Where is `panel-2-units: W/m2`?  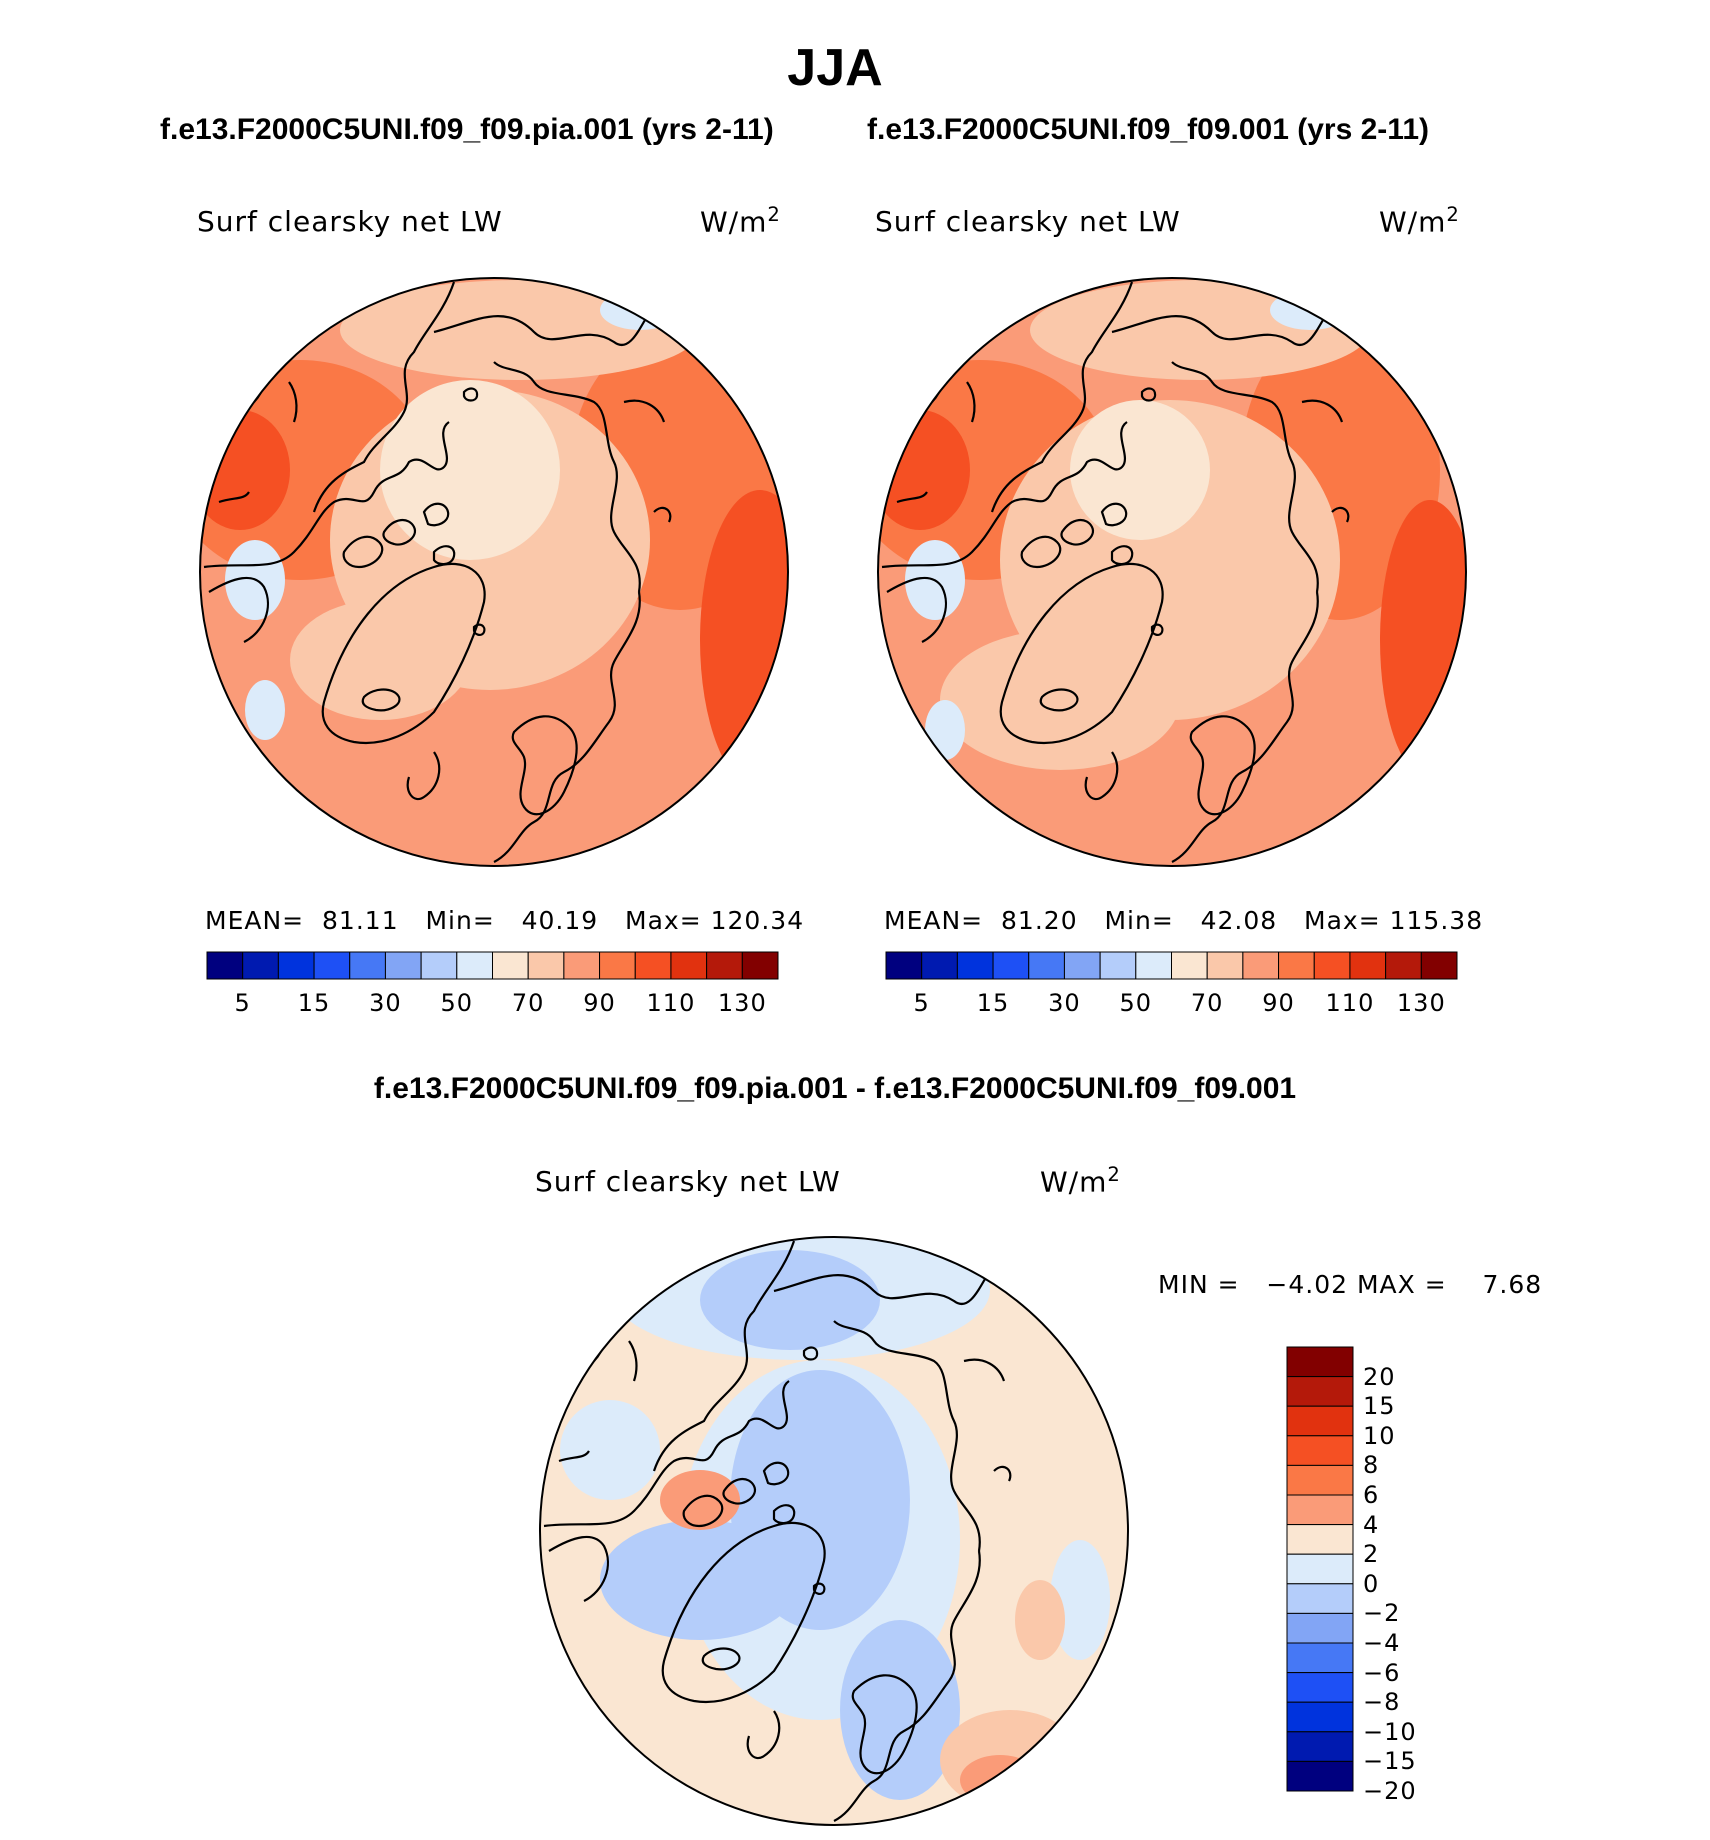 panel-2-units: W/m2 is located at coordinates (1419, 221).